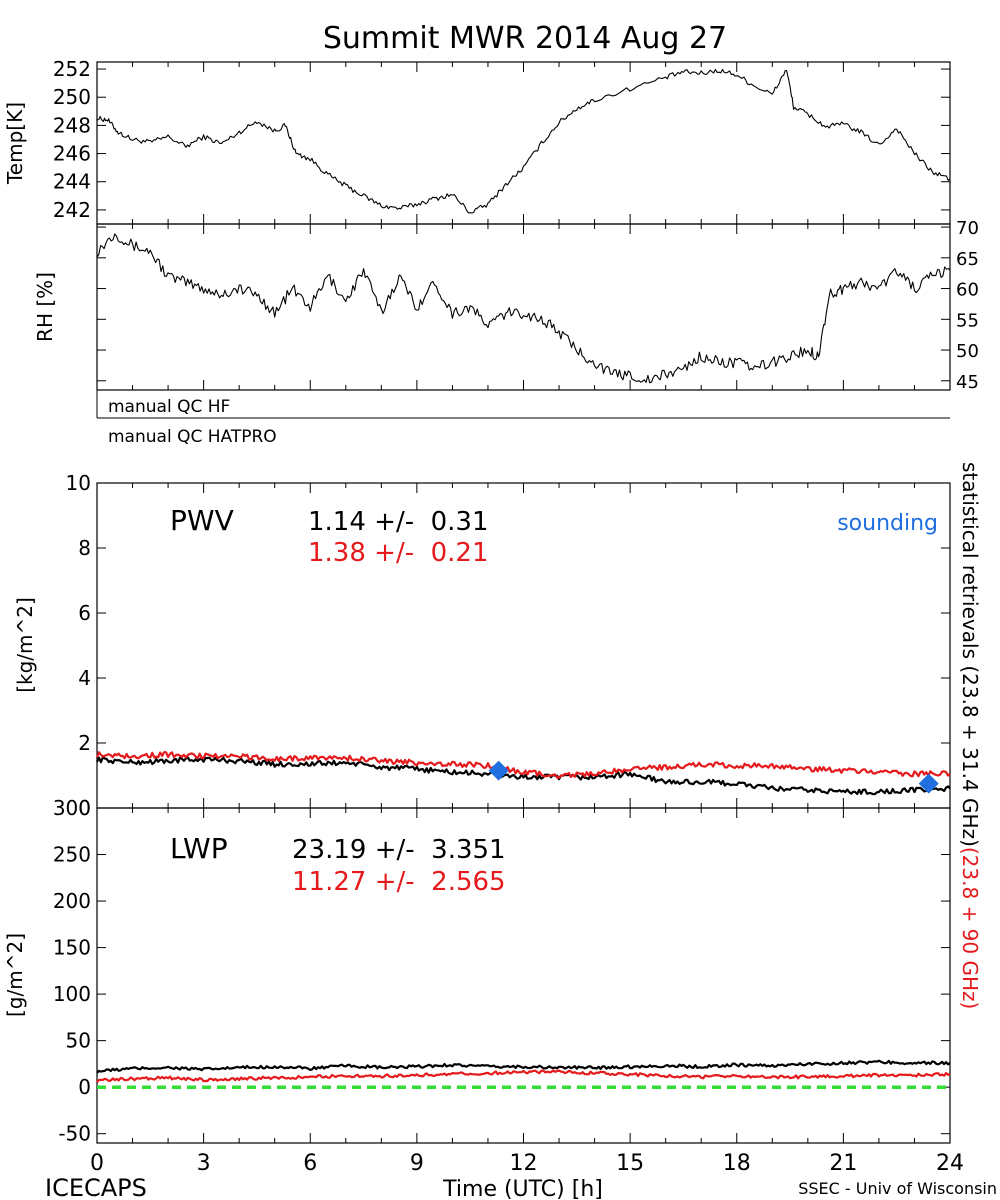 This screenshot has height=1200, width=1000. What do you see at coordinates (970, 654) in the screenshot?
I see `right-axis-label-black: statistical retrievals (23.8 + 31.4 GHz)` at bounding box center [970, 654].